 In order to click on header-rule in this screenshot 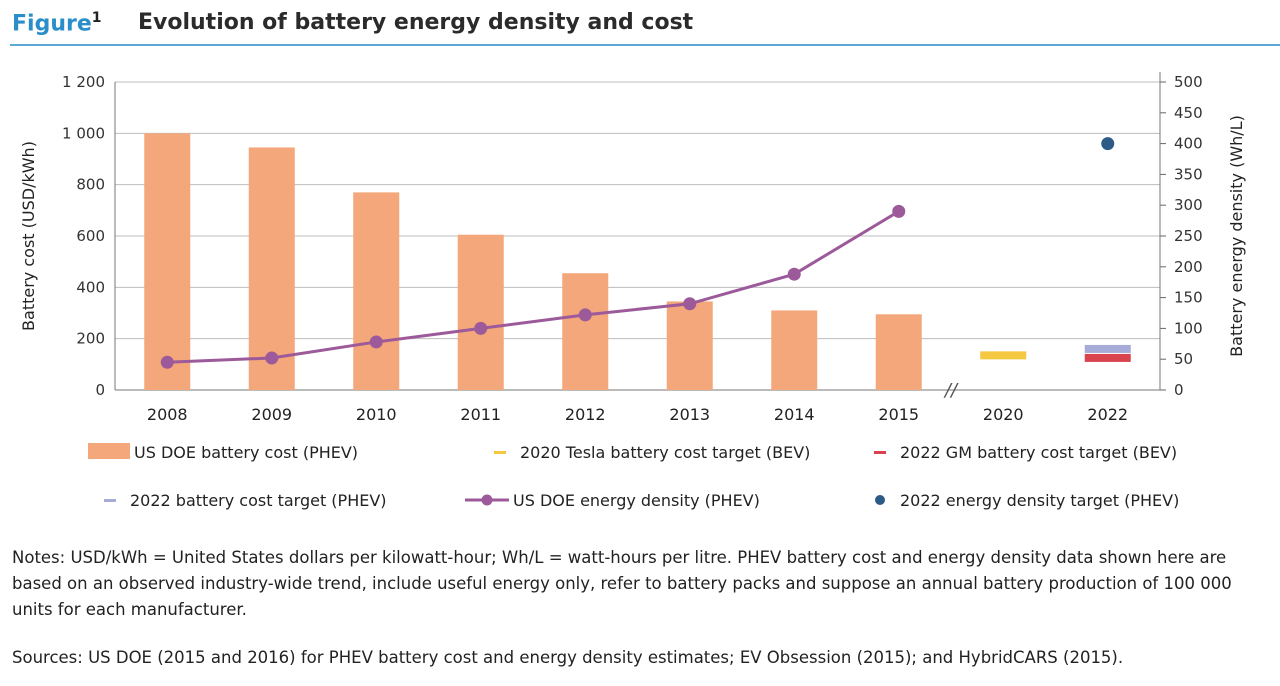, I will do `click(645, 45)`.